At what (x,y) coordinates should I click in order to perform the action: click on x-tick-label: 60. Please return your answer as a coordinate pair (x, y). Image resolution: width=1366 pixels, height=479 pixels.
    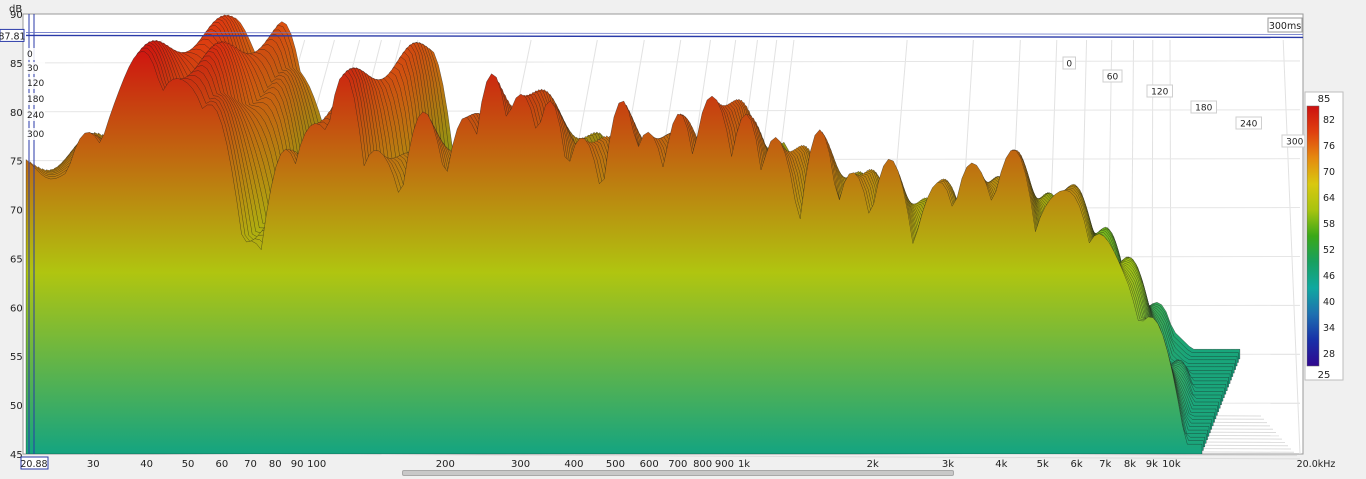
    Looking at the image, I should click on (222, 464).